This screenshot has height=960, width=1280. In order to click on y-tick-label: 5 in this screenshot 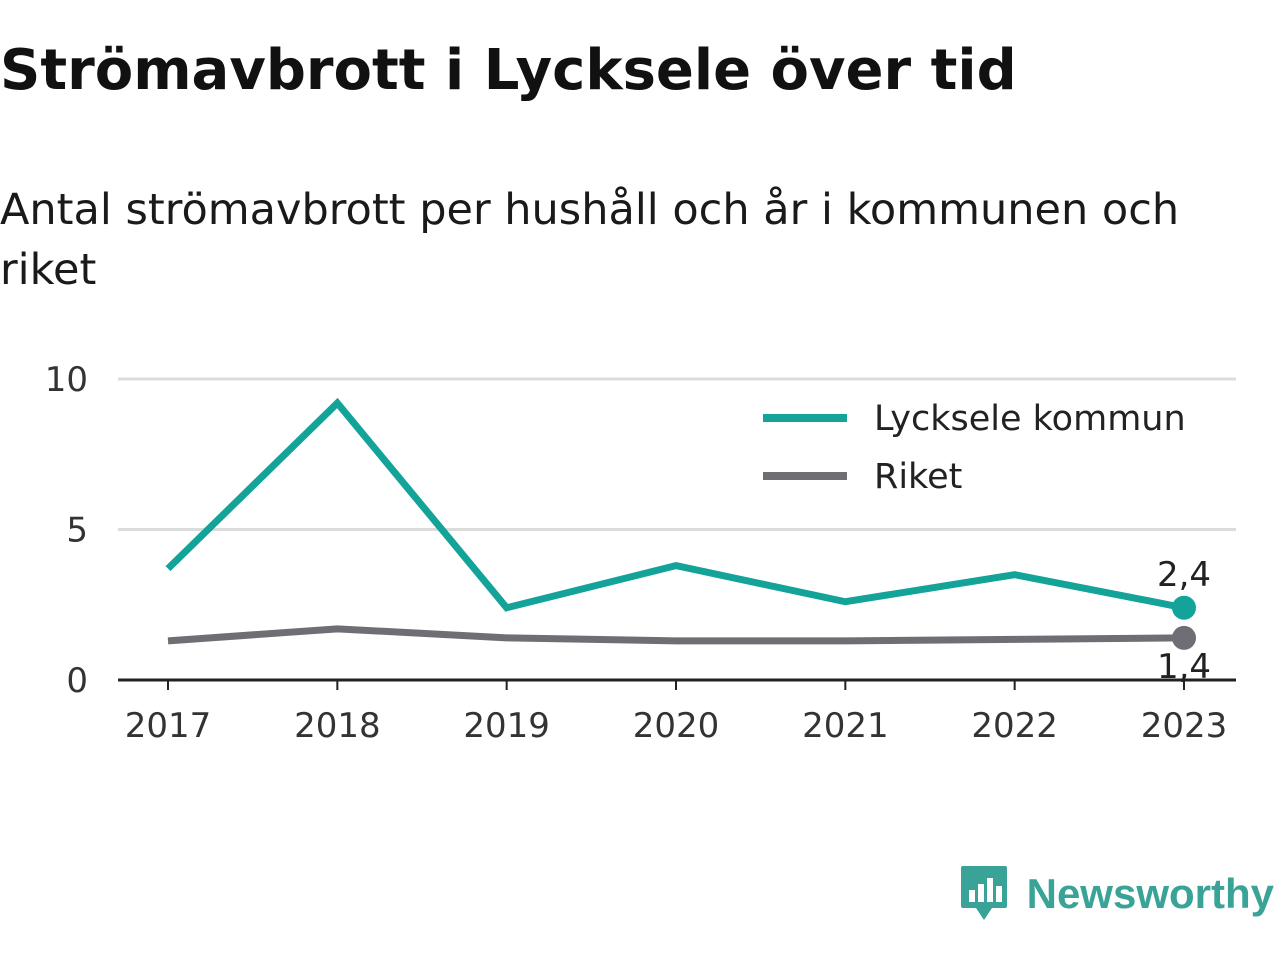, I will do `click(77, 531)`.